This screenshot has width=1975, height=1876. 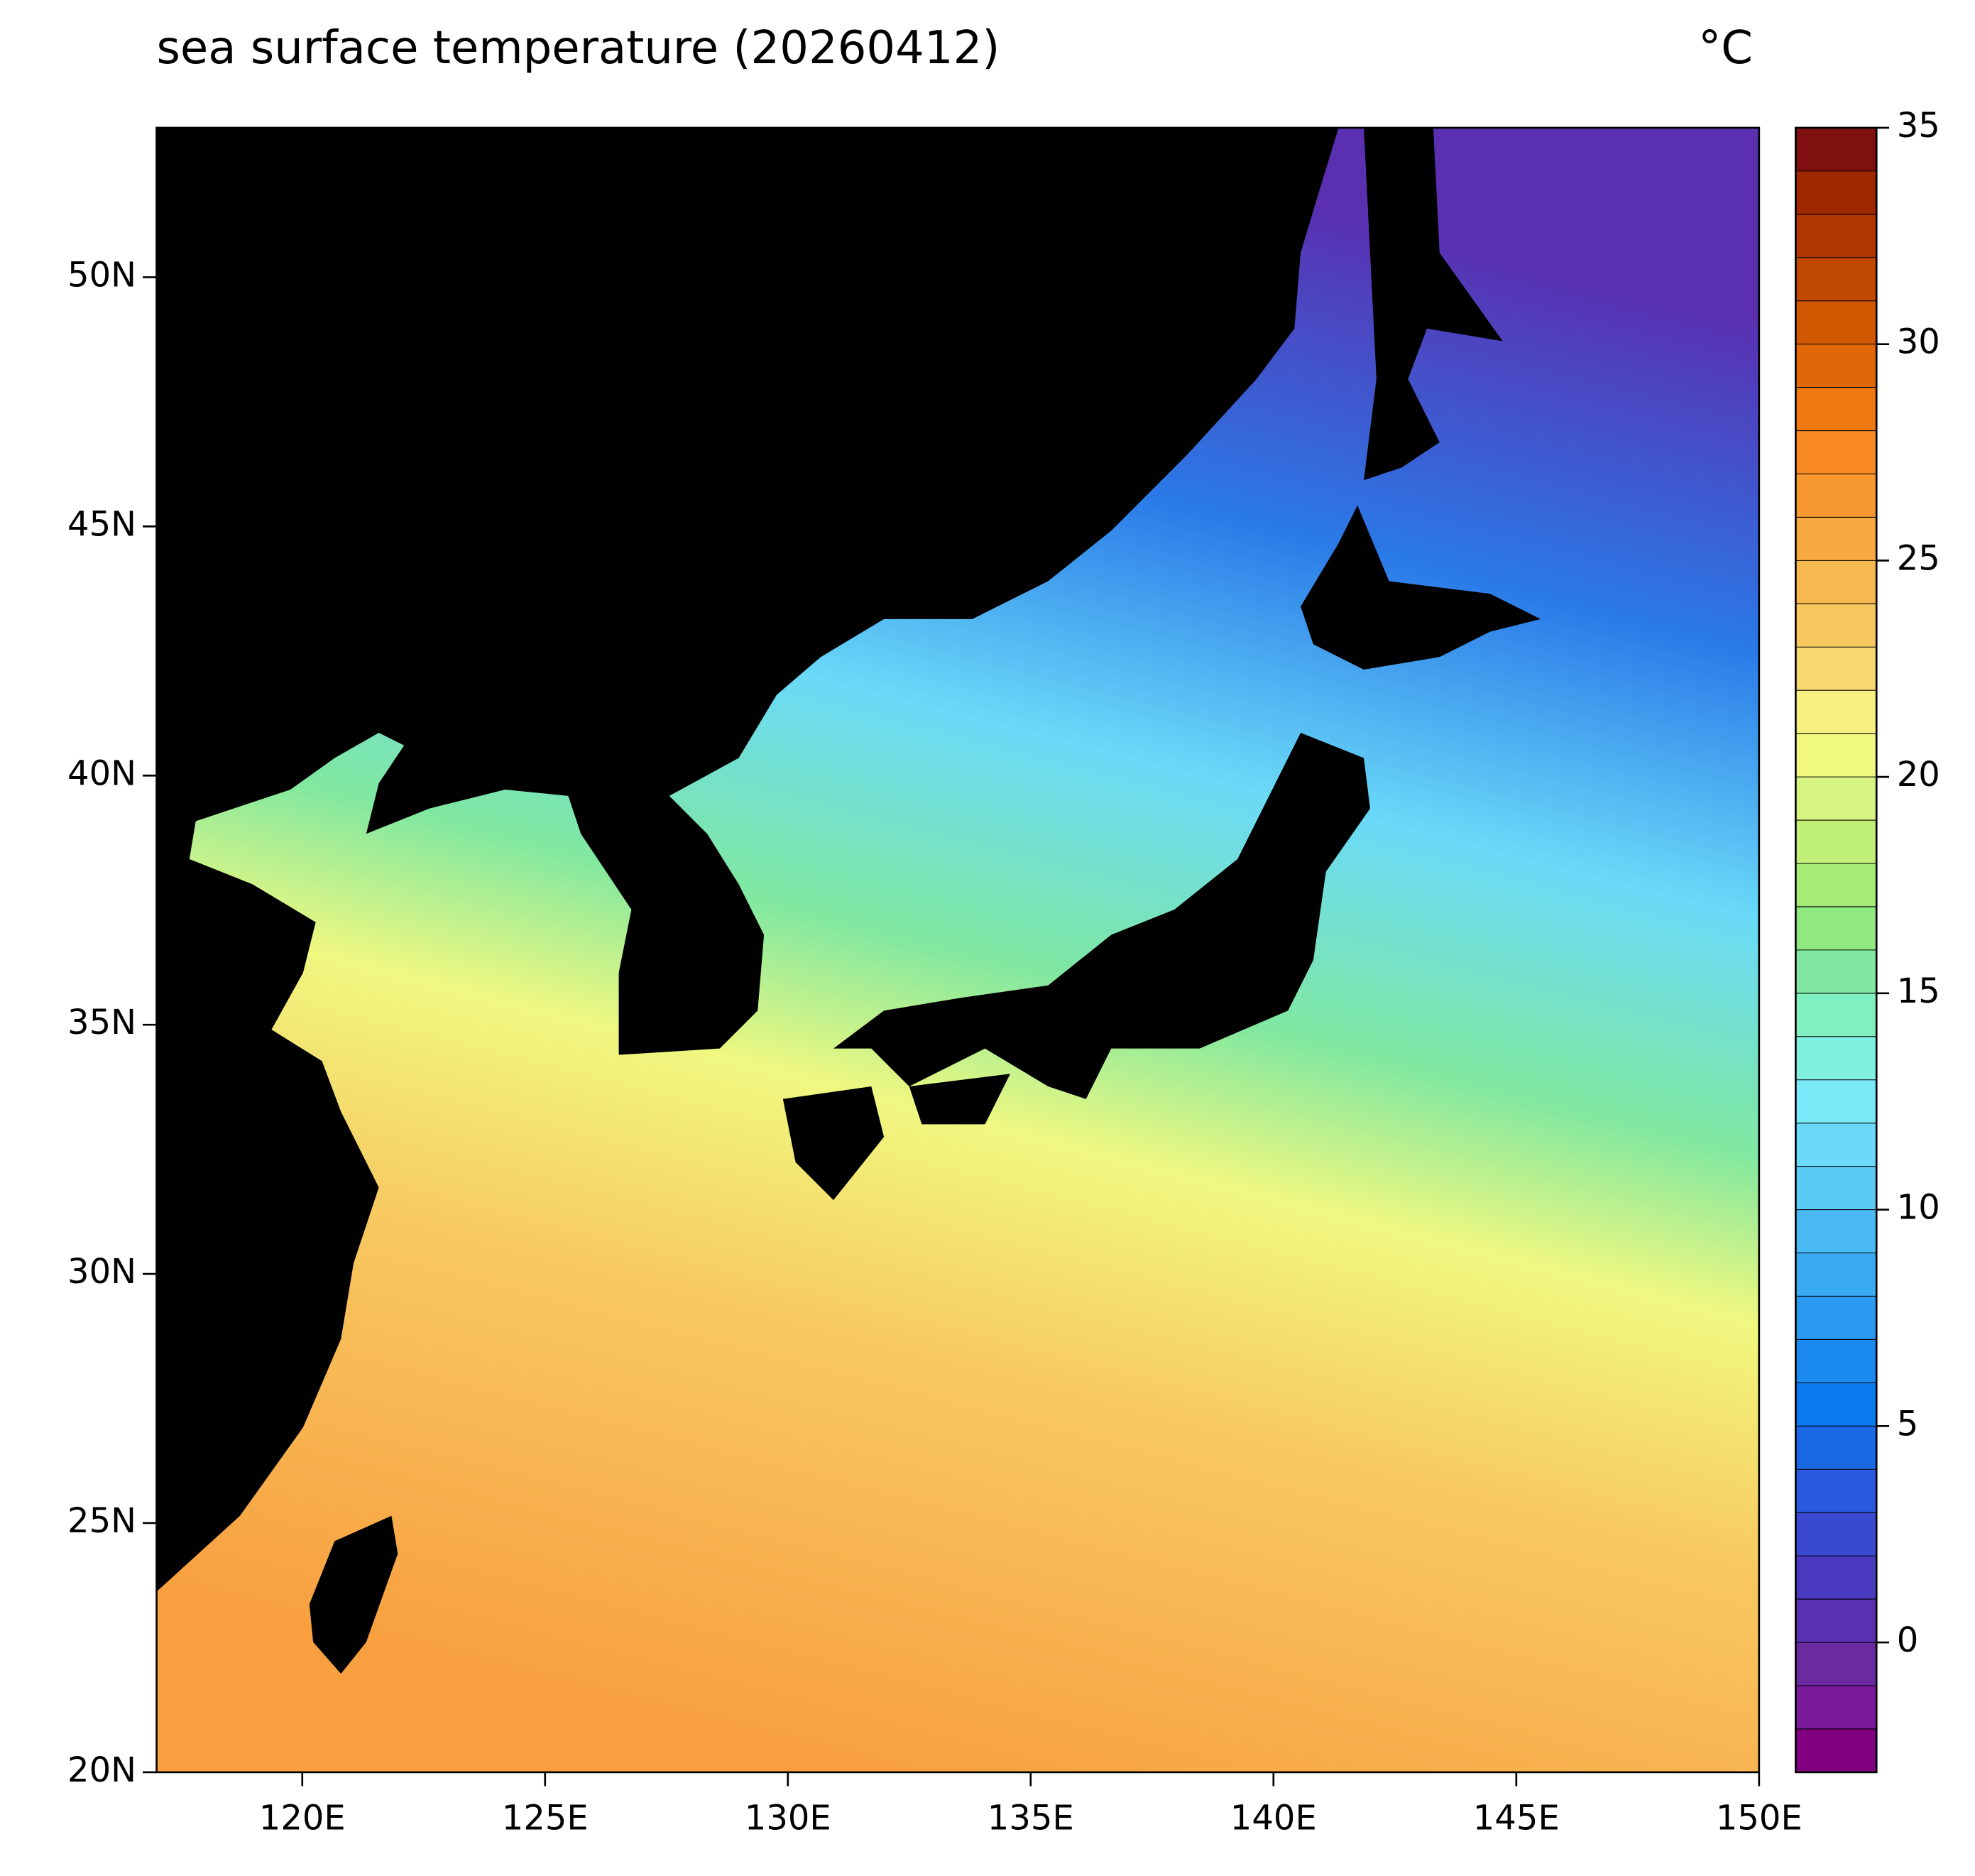 What do you see at coordinates (1918, 775) in the screenshot?
I see `colorbar-tick-label: 20` at bounding box center [1918, 775].